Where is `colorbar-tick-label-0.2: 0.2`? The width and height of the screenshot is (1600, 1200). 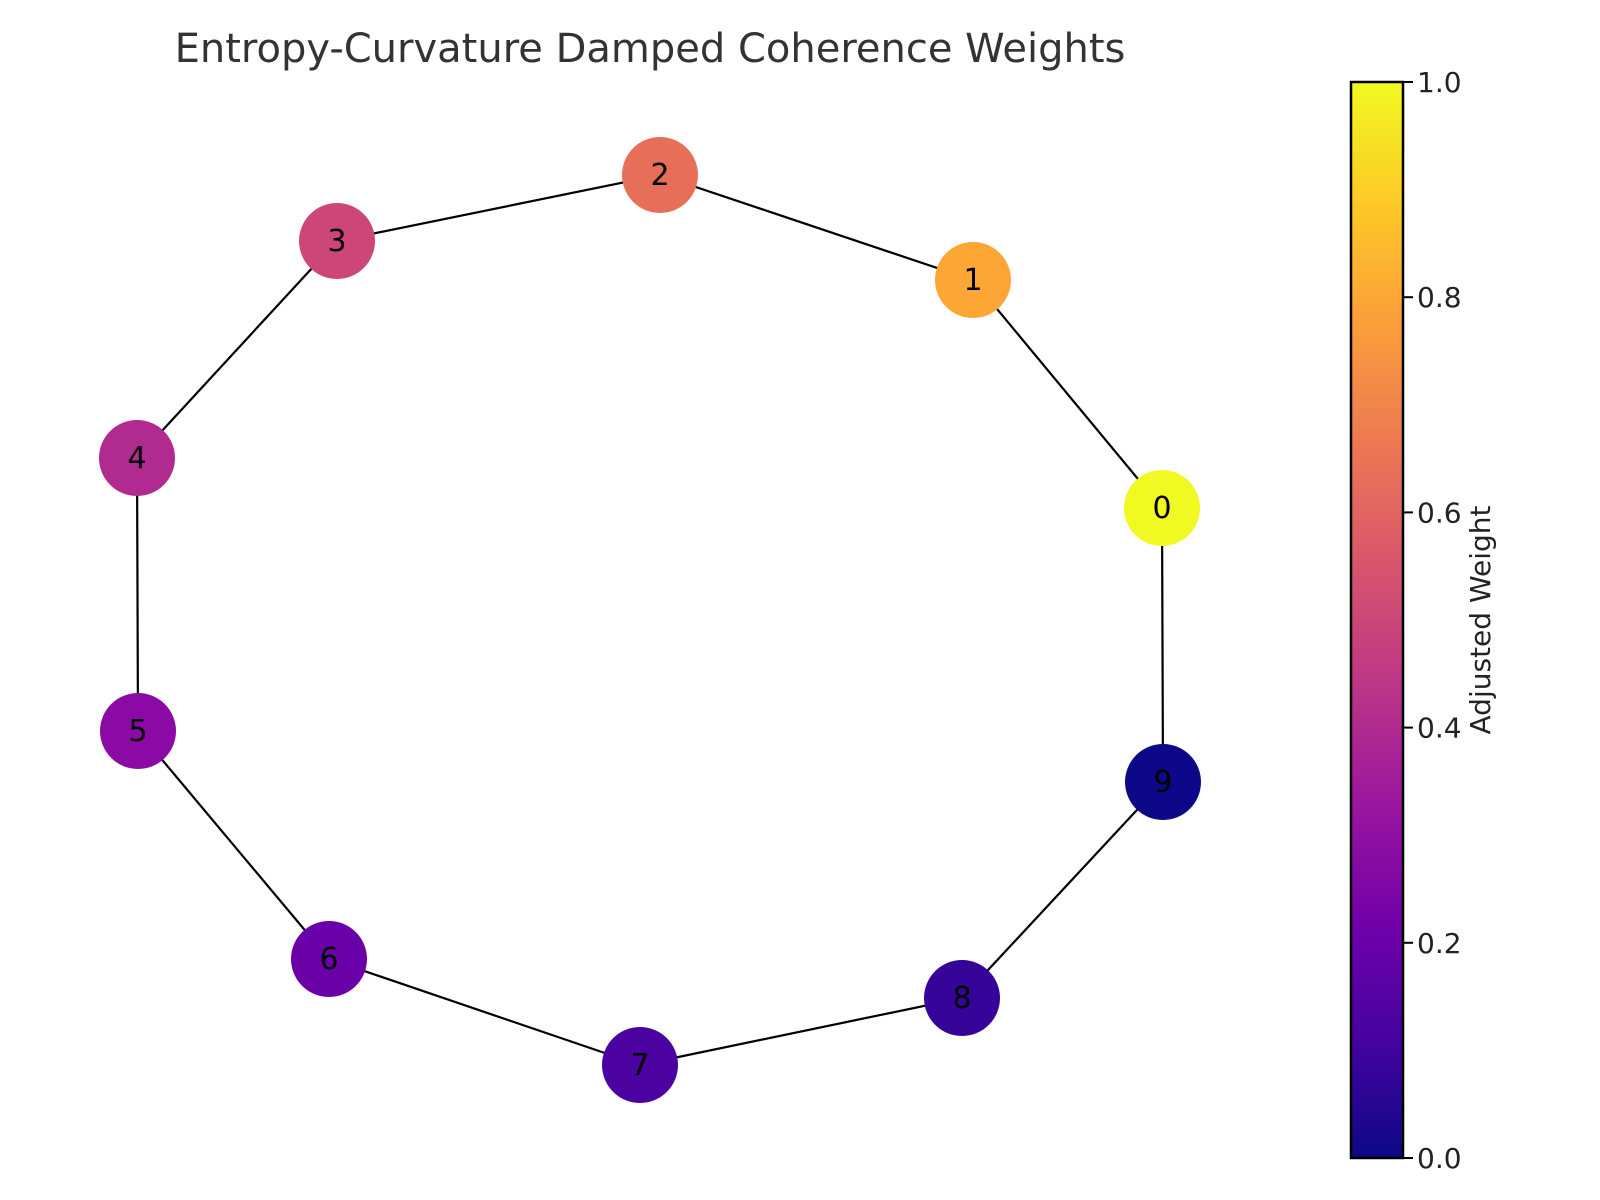
colorbar-tick-label-0.2: 0.2 is located at coordinates (1439, 943).